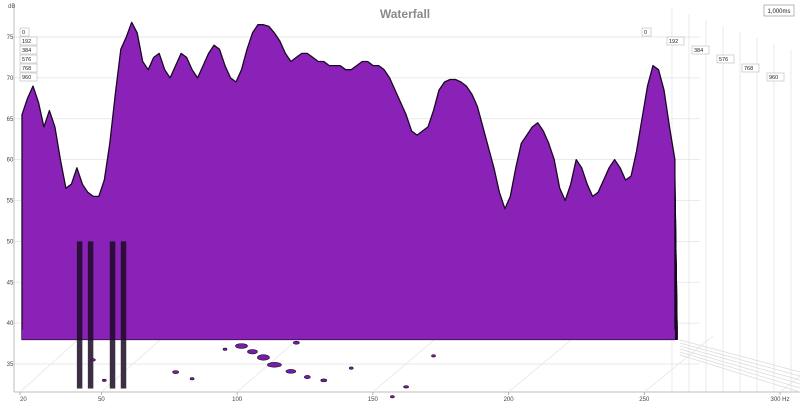 The height and width of the screenshot is (408, 800). What do you see at coordinates (404, 397) in the screenshot?
I see `x-axis: 20 50 100 150 200 250 300 Hz` at bounding box center [404, 397].